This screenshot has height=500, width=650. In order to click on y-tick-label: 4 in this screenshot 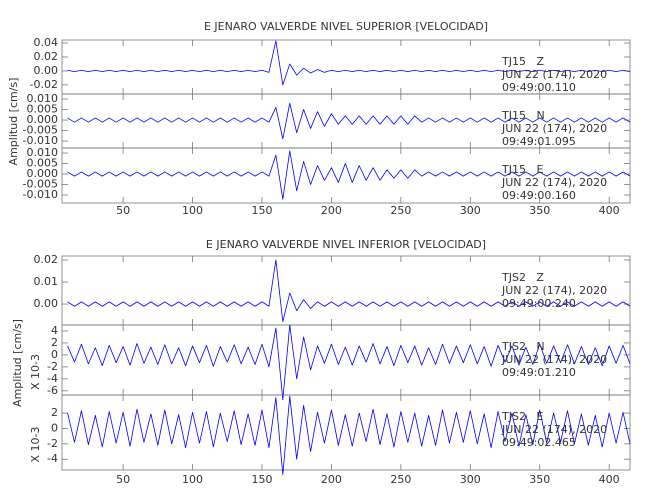, I will do `click(54, 330)`.